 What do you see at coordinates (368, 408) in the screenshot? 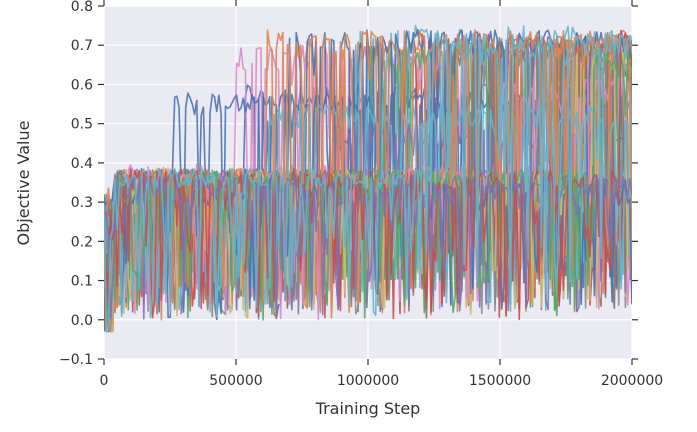
I see `x-axis-label: Training Step` at bounding box center [368, 408].